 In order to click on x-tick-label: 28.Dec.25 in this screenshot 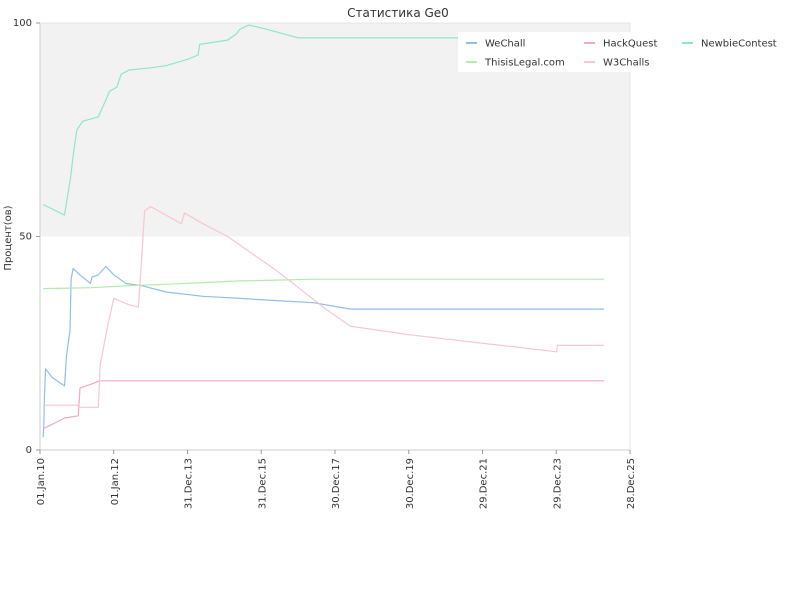, I will do `click(631, 483)`.